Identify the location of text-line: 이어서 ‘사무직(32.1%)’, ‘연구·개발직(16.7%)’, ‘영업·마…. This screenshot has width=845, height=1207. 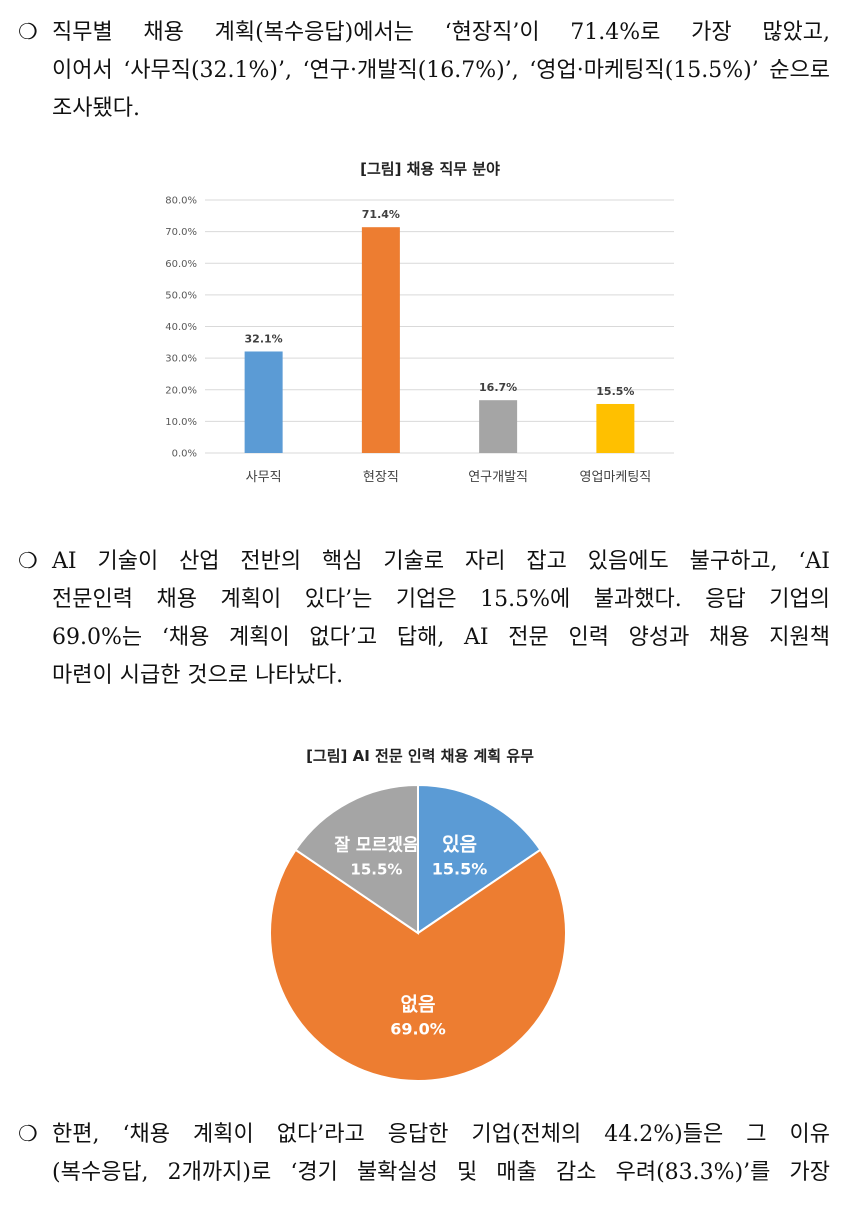
(441, 70).